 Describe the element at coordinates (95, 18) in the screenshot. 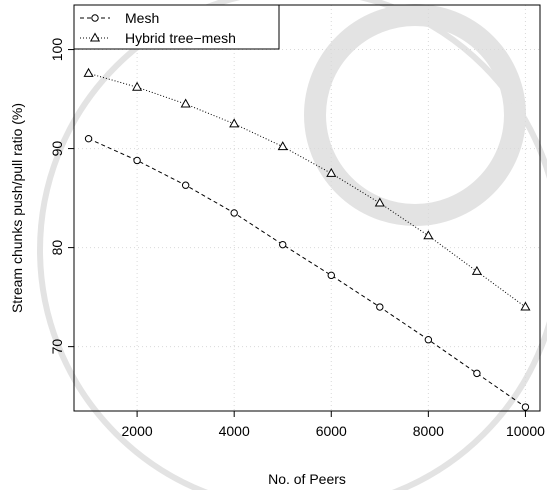

I see `legend-mesh-marker` at that location.